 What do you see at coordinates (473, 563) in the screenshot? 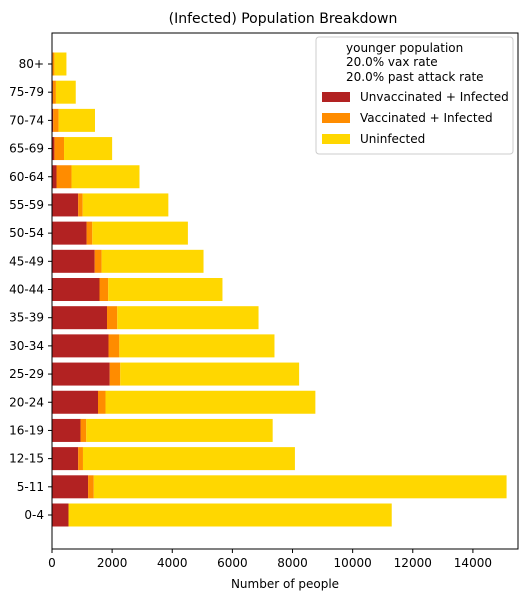
I see `x-tick-label: 14000` at bounding box center [473, 563].